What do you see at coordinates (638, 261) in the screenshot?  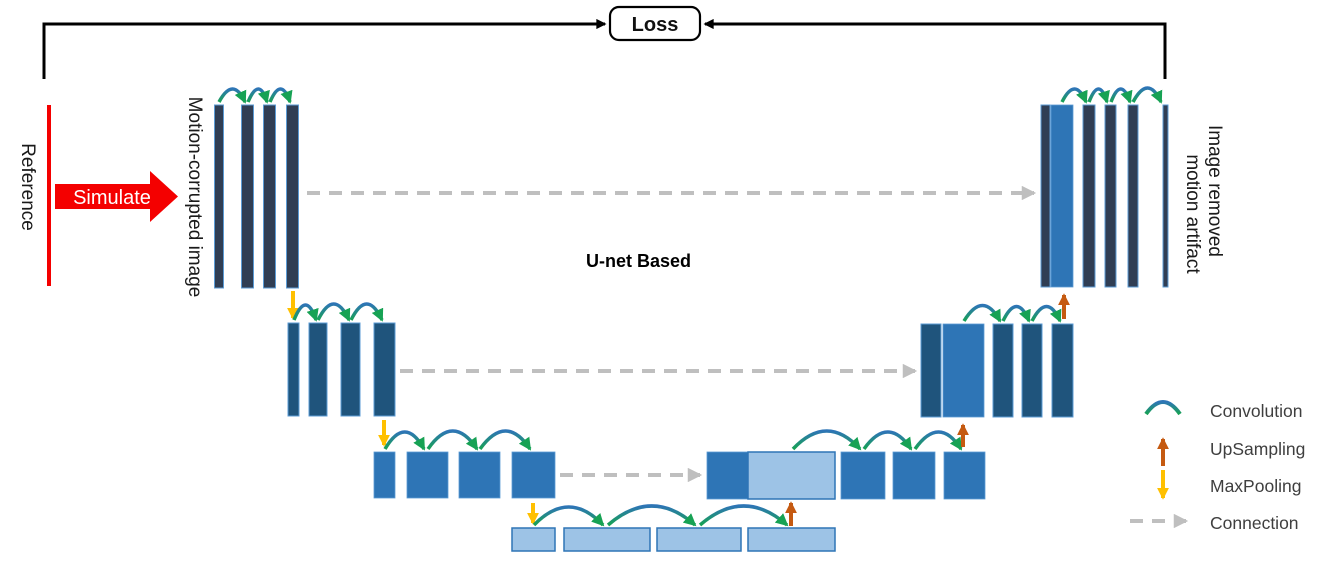 I see `unet-title: U-net Based` at bounding box center [638, 261].